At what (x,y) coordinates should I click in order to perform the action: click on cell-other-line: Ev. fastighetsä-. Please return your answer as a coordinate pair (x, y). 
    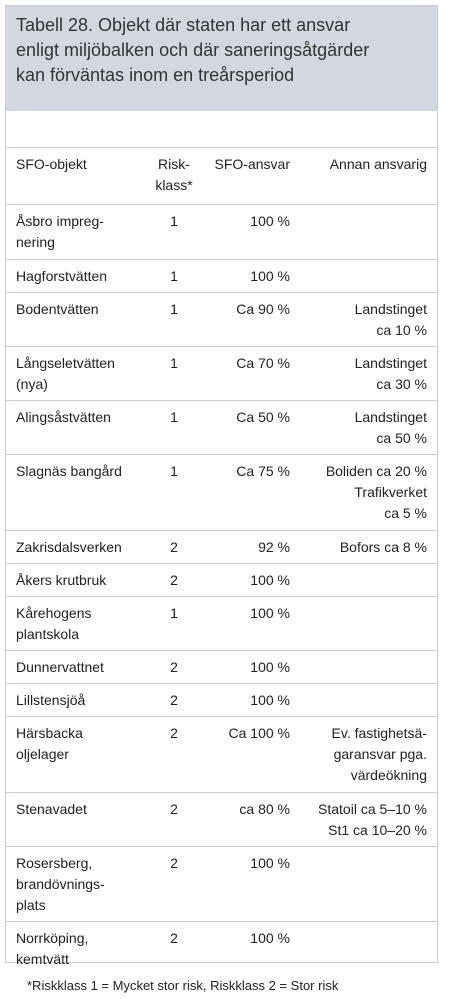
    Looking at the image, I should click on (379, 733).